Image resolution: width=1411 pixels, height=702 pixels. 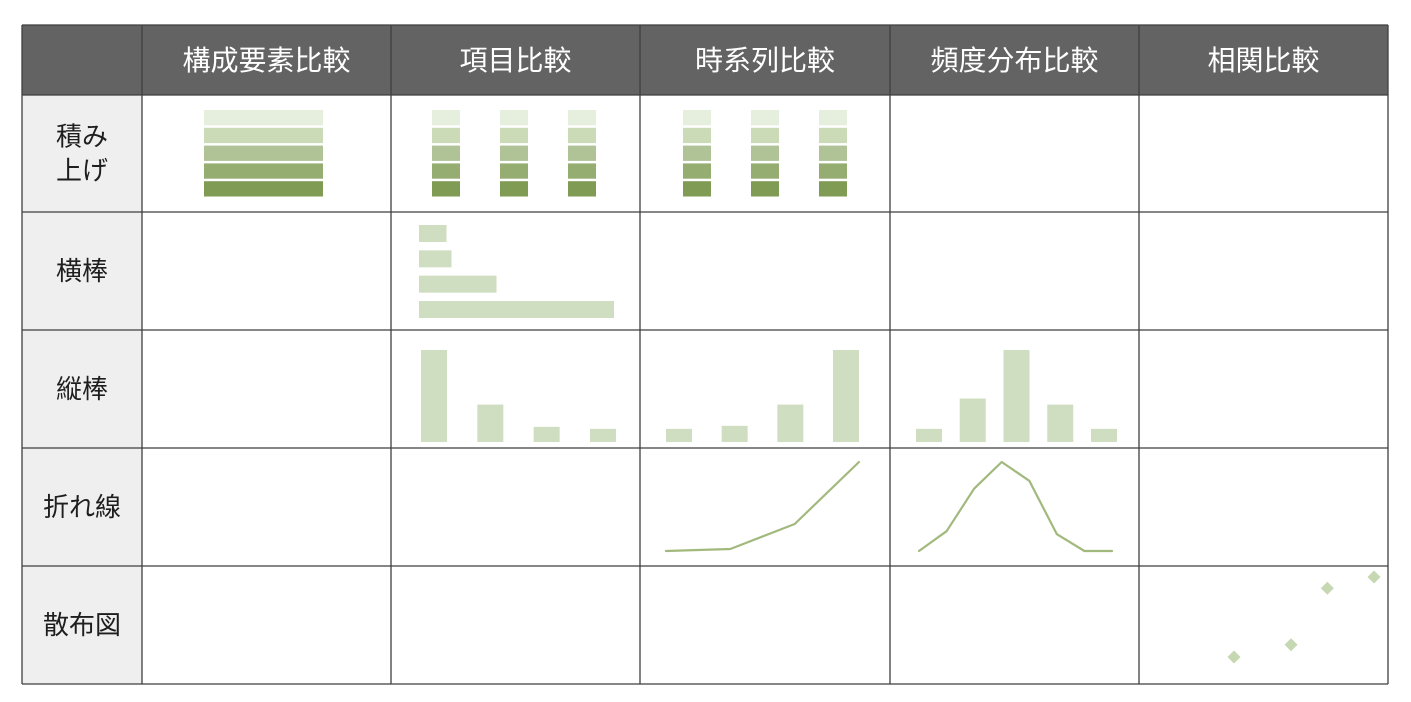 I want to click on row-label: 縦棒, so click(x=82, y=390).